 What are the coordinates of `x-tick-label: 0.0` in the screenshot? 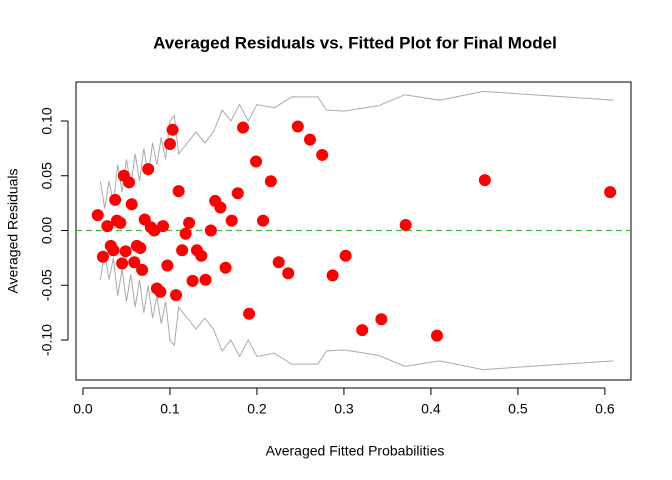 It's located at (83, 409).